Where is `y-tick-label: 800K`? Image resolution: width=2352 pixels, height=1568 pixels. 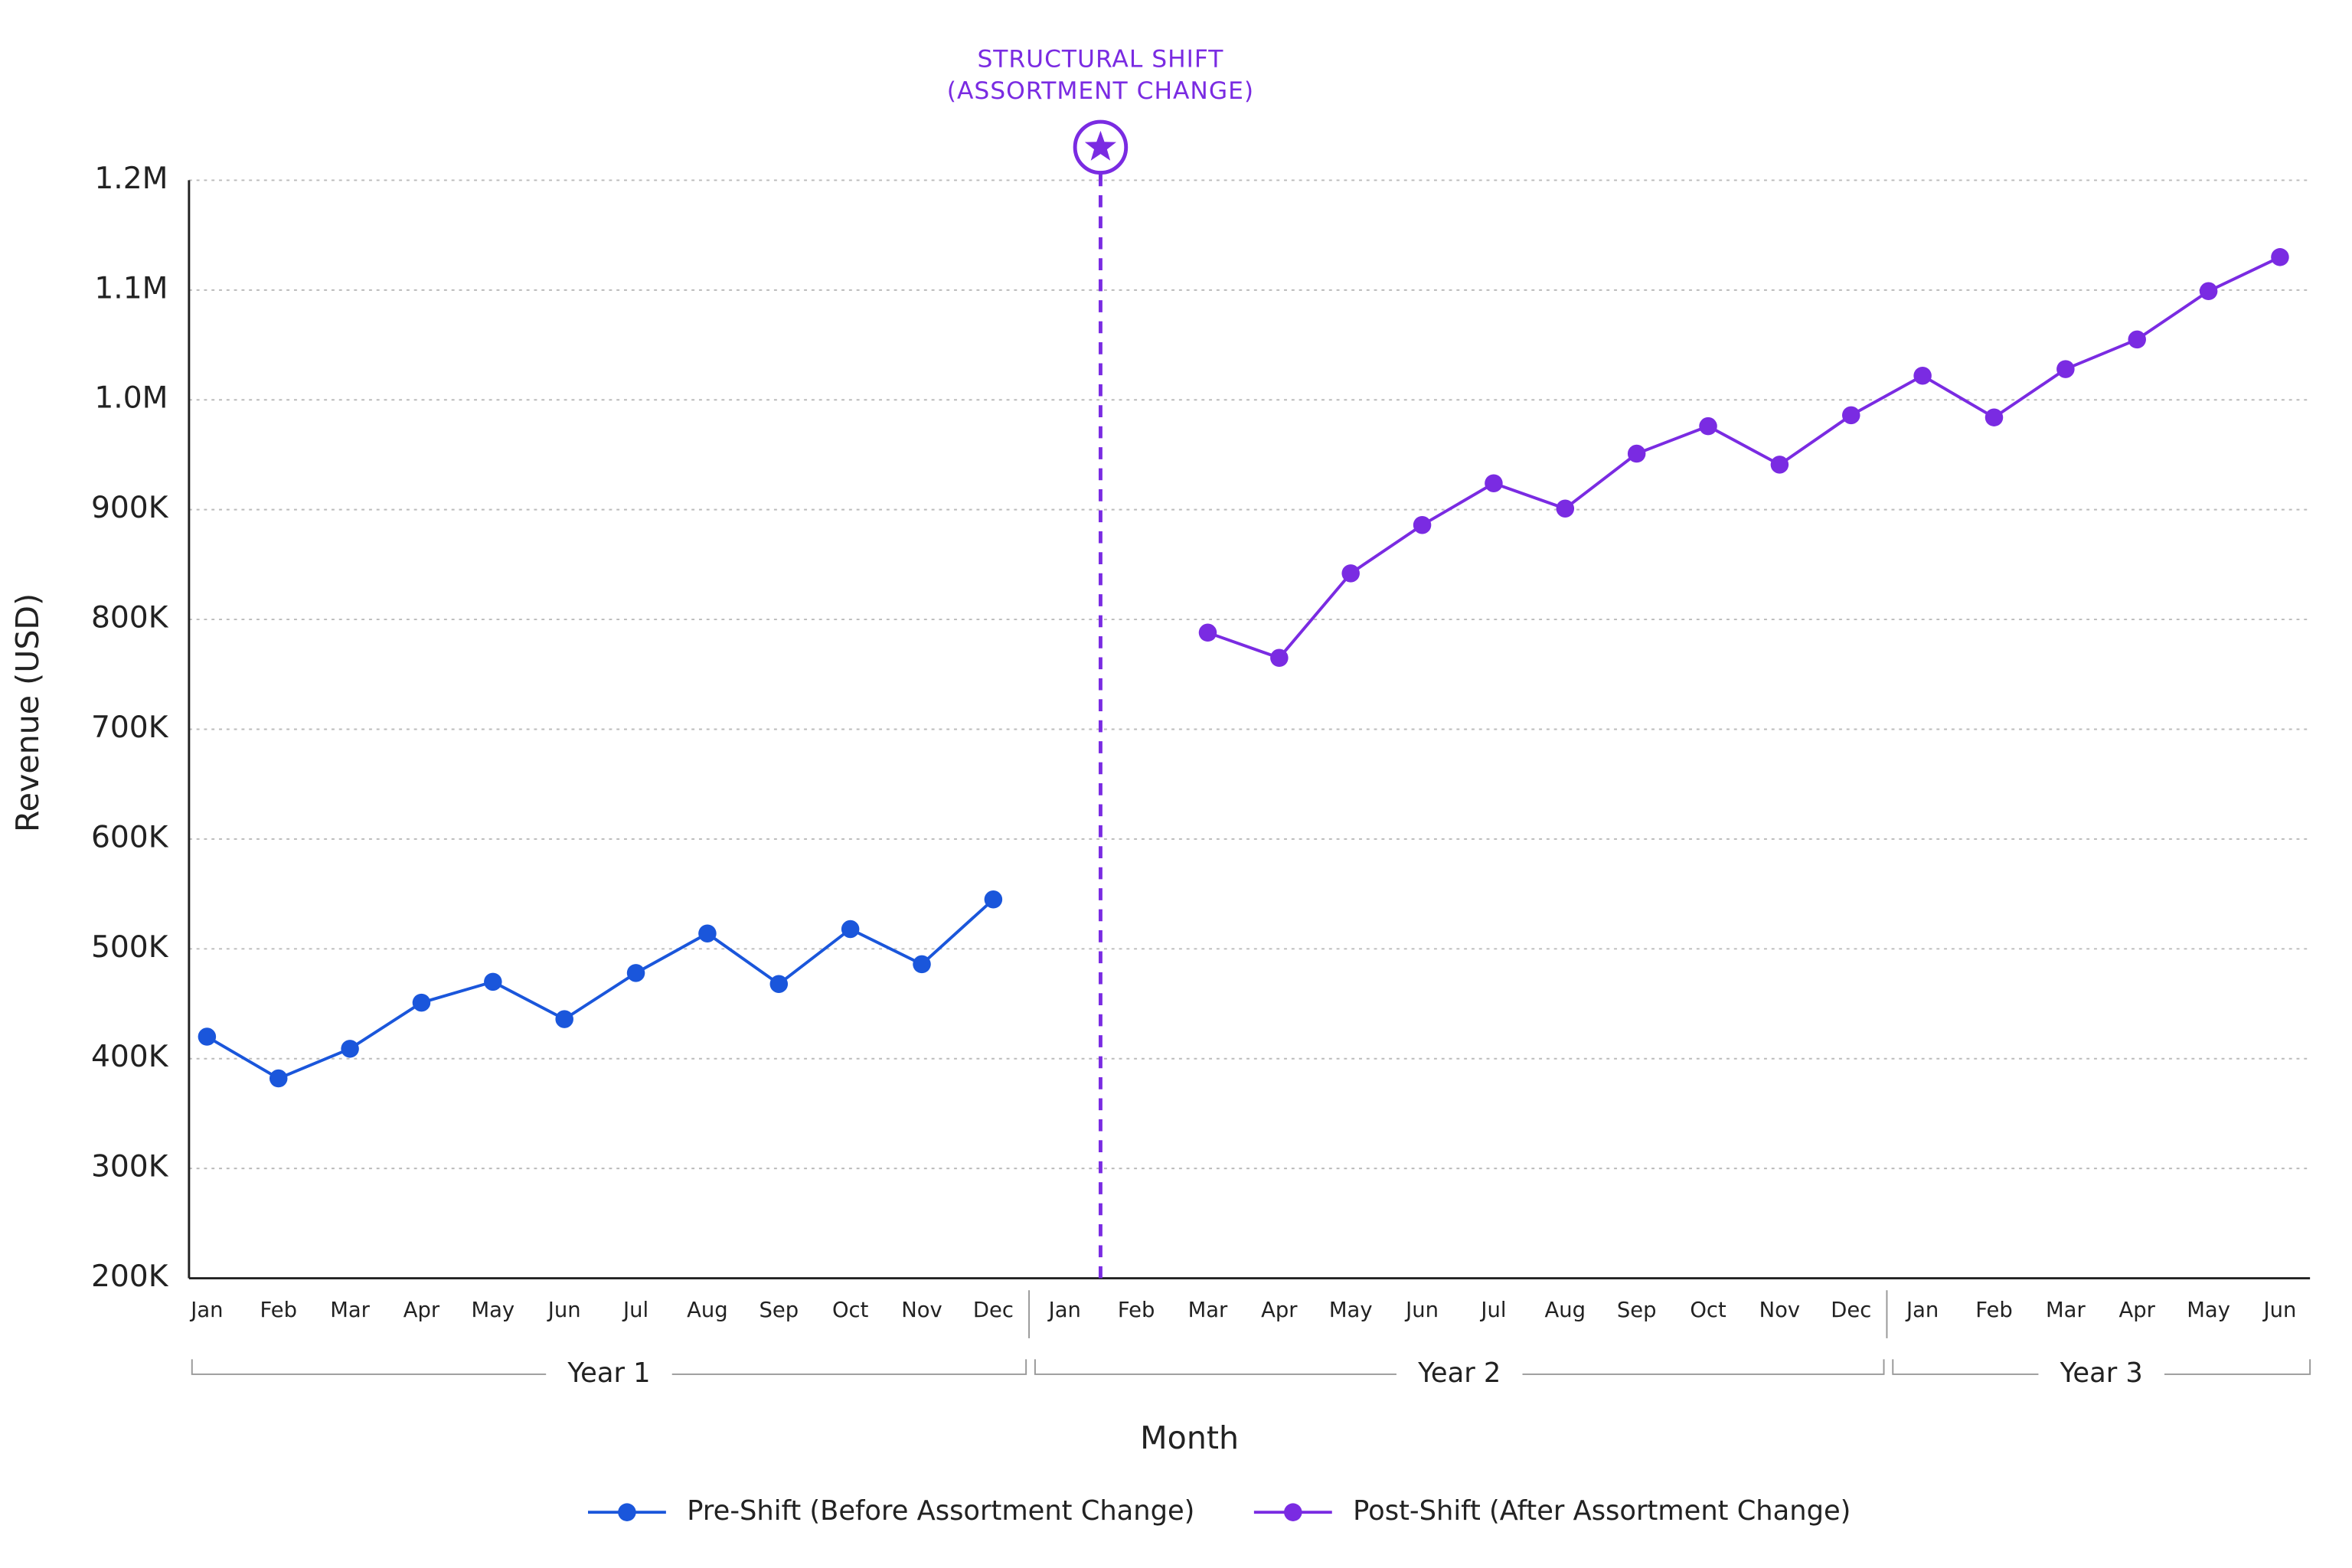 y-tick-label: 800K is located at coordinates (130, 618).